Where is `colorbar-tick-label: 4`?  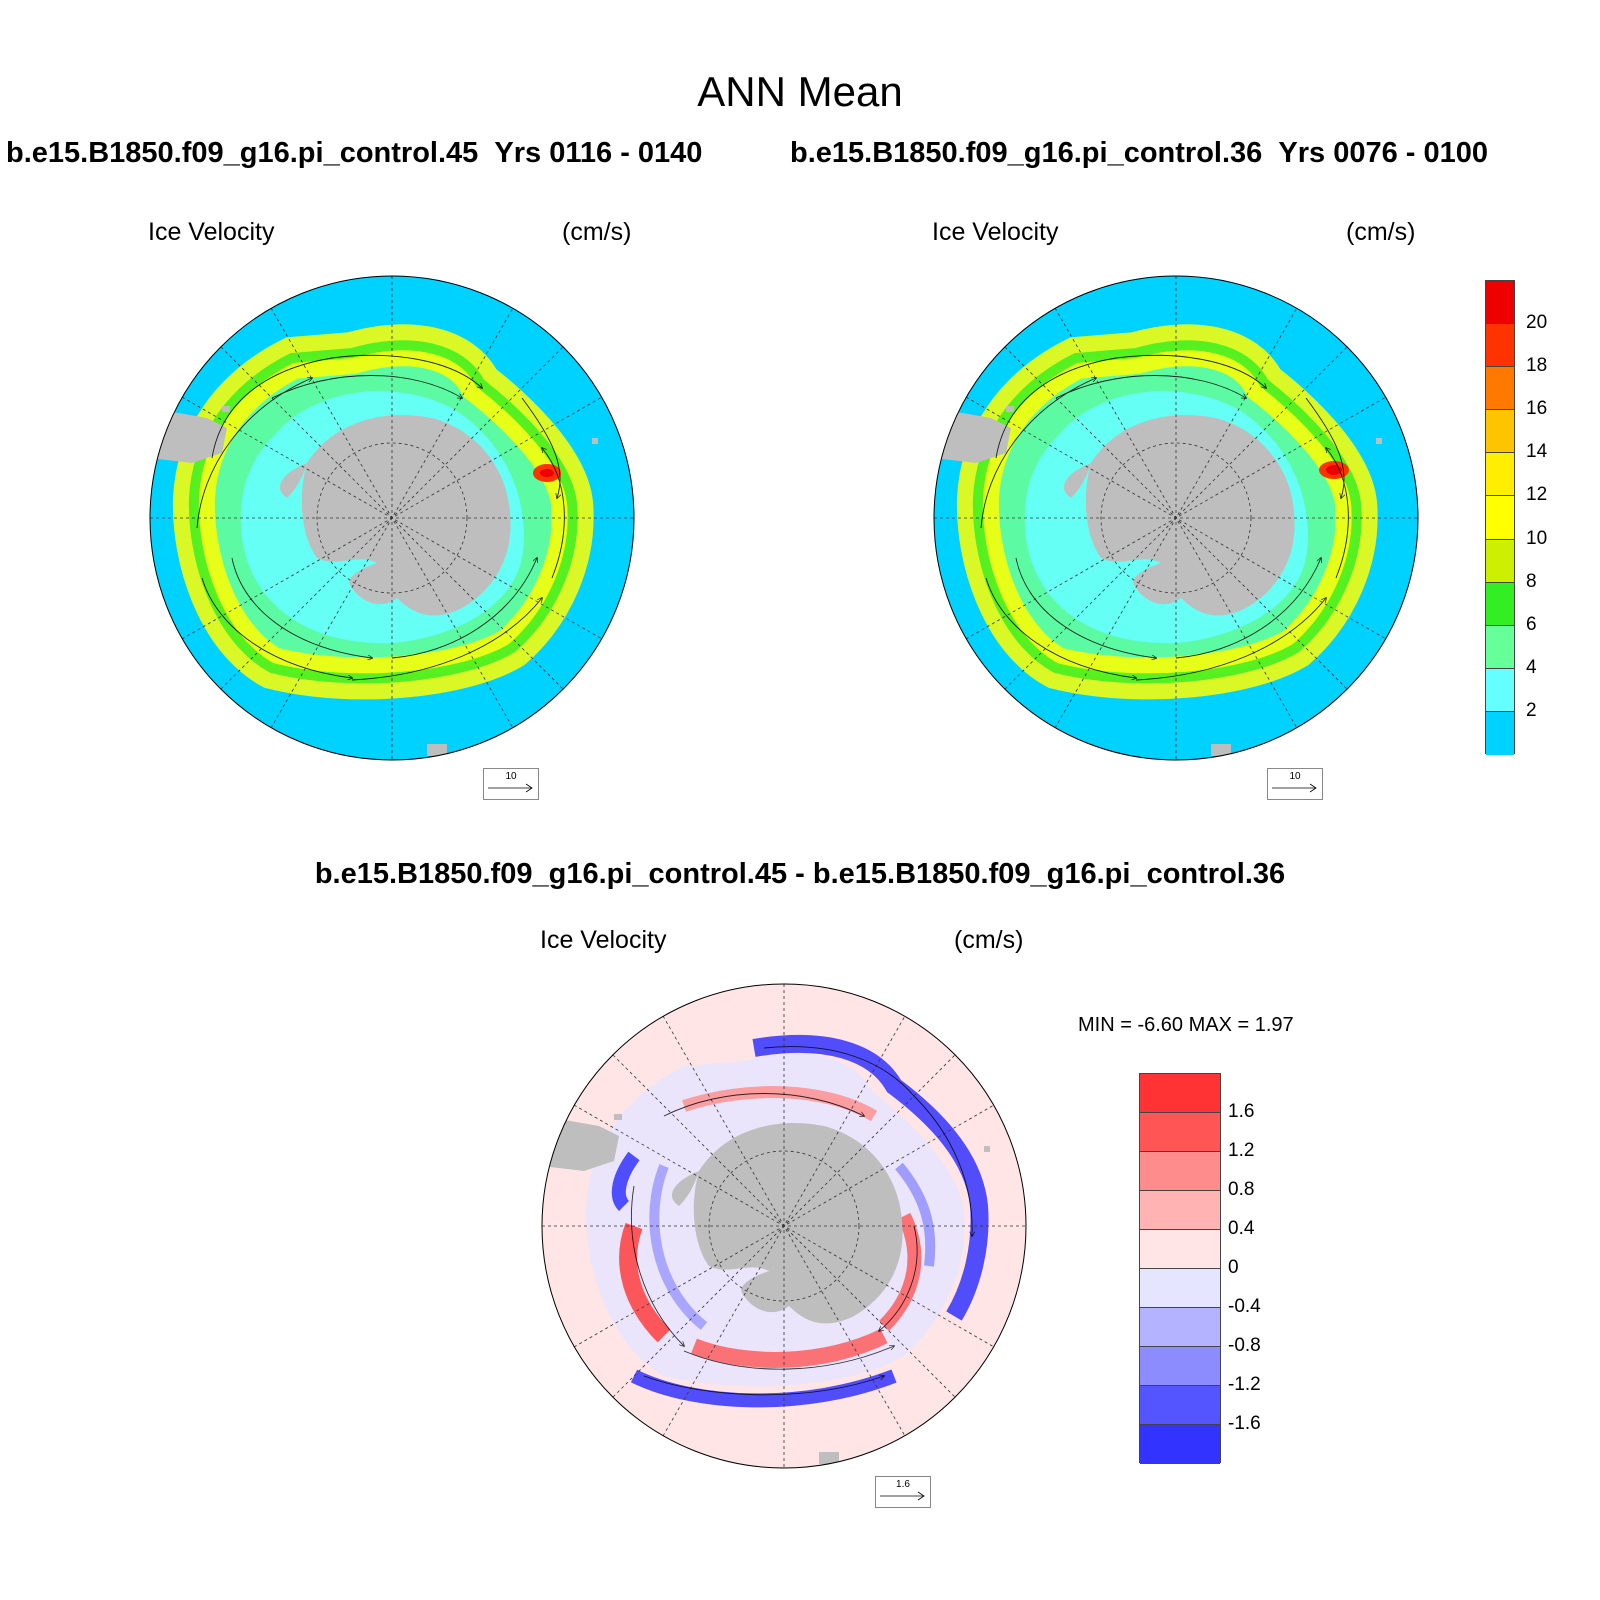 colorbar-tick-label: 4 is located at coordinates (1531, 667).